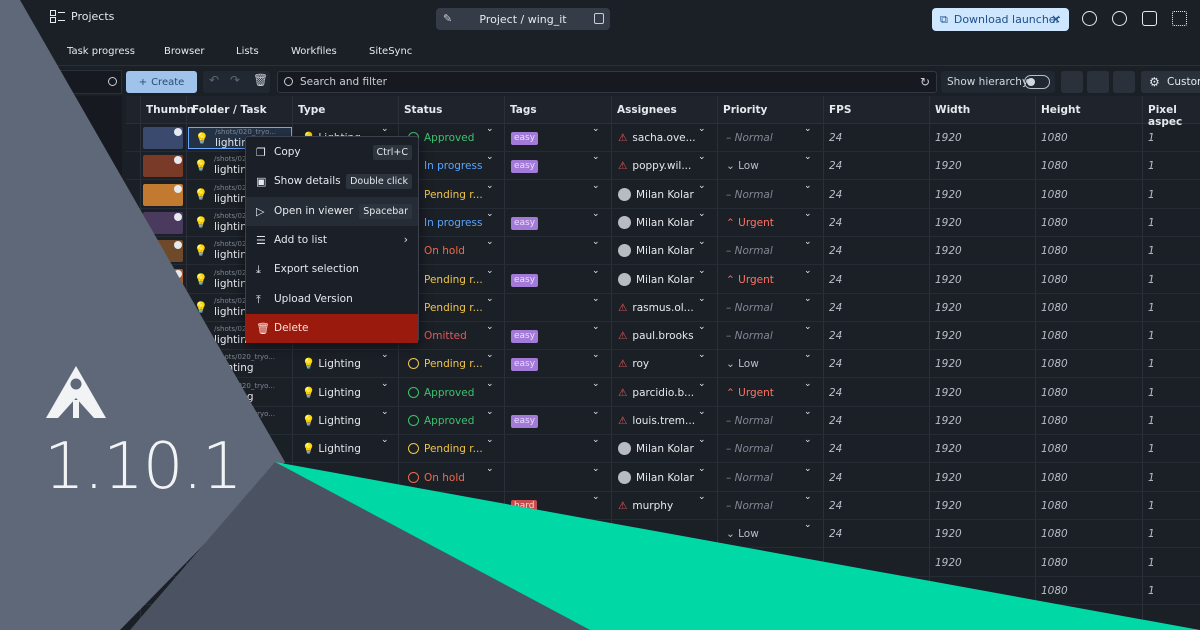 The width and height of the screenshot is (1200, 630). Describe the element at coordinates (1179, 18) in the screenshot. I see `apps-grid-icon` at that location.